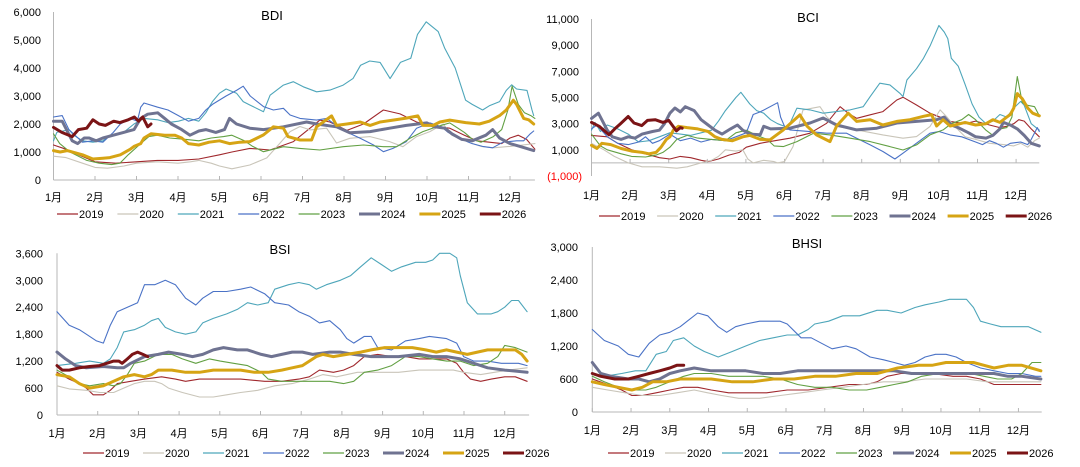  I want to click on series-line-2022, so click(816, 344).